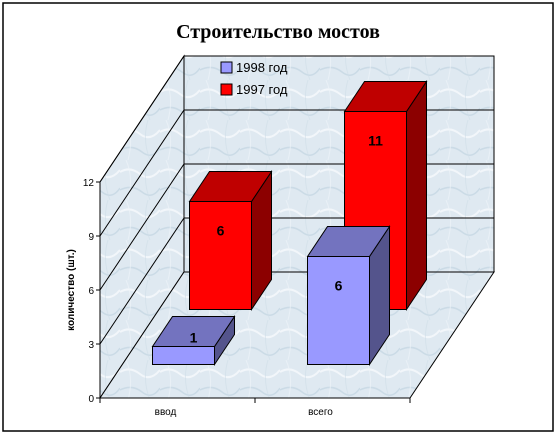 This screenshot has width=556, height=434. What do you see at coordinates (255, 407) in the screenshot?
I see `x-axis: ввод всего` at bounding box center [255, 407].